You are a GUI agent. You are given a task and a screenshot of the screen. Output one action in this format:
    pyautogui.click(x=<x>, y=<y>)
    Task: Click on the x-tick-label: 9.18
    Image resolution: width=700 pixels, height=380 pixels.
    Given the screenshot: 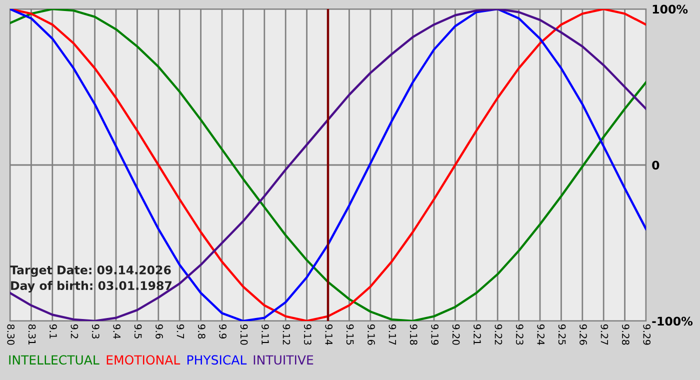 What is the action you would take?
    pyautogui.click(x=414, y=334)
    